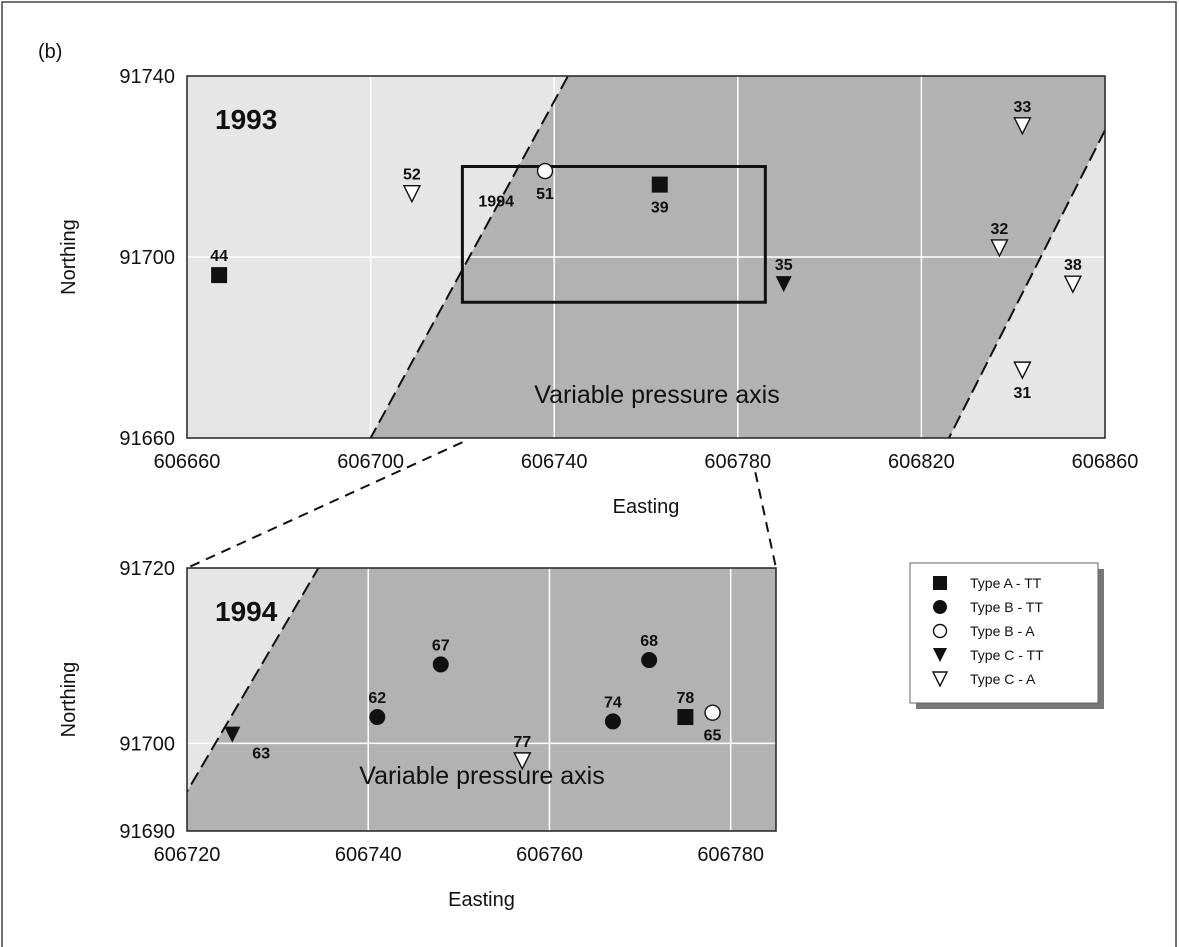 The image size is (1179, 947). Describe the element at coordinates (1003, 679) in the screenshot. I see `legend-label: Type C - A` at that location.